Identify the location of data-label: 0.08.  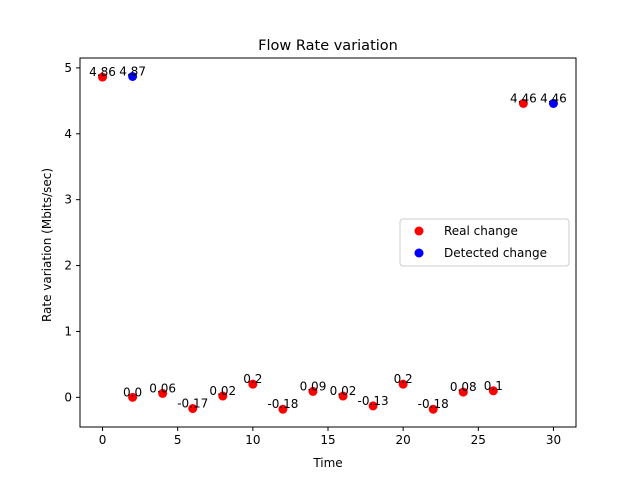
(463, 387).